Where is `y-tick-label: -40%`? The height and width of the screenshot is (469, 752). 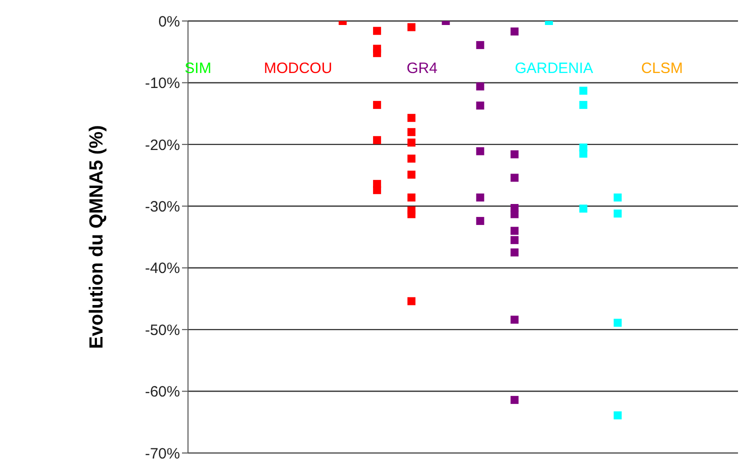 y-tick-label: -40% is located at coordinates (162, 269).